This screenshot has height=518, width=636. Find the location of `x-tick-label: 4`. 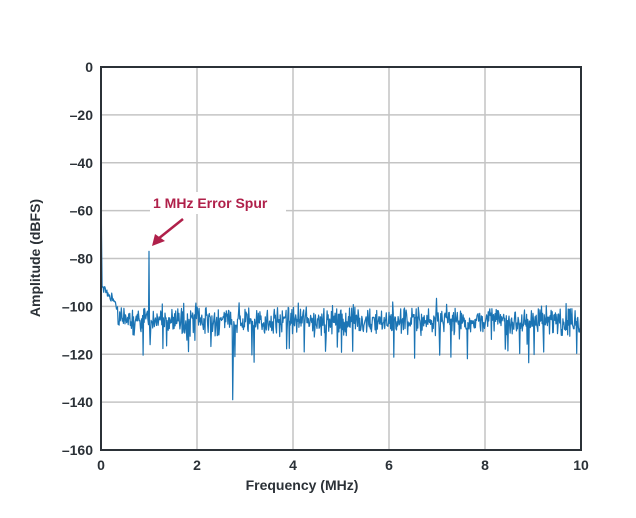

x-tick-label: 4 is located at coordinates (293, 465).